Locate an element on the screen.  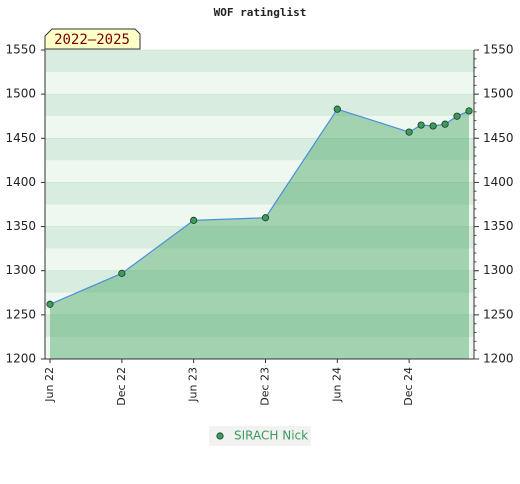
y-tick-label: 1500 is located at coordinates (20, 94).